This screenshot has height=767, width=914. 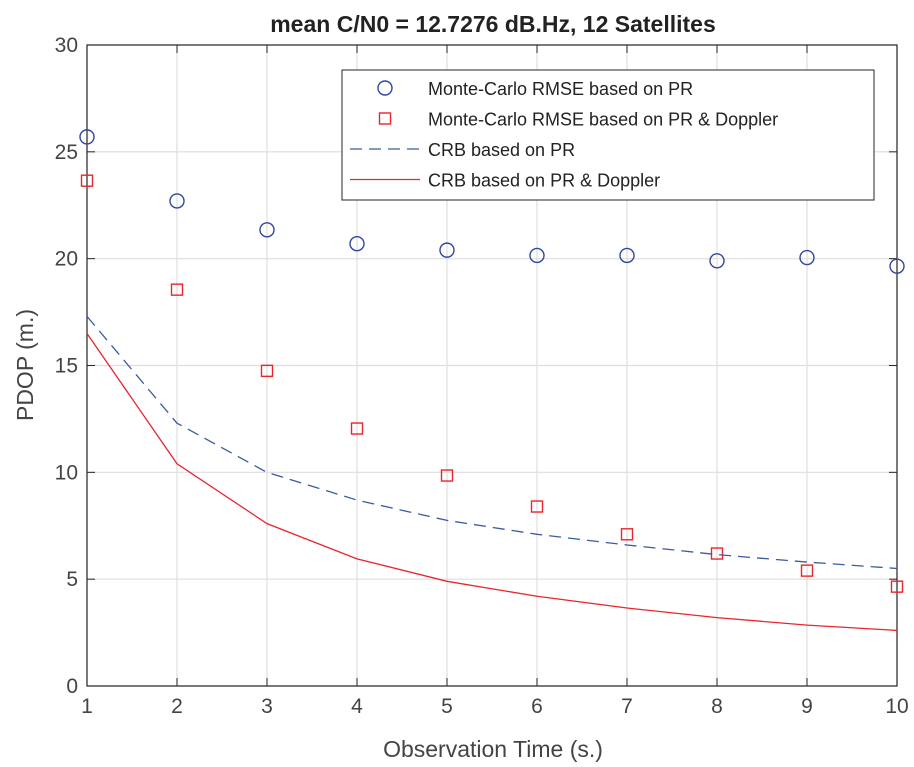 What do you see at coordinates (807, 706) in the screenshot?
I see `x-tick-label: 9` at bounding box center [807, 706].